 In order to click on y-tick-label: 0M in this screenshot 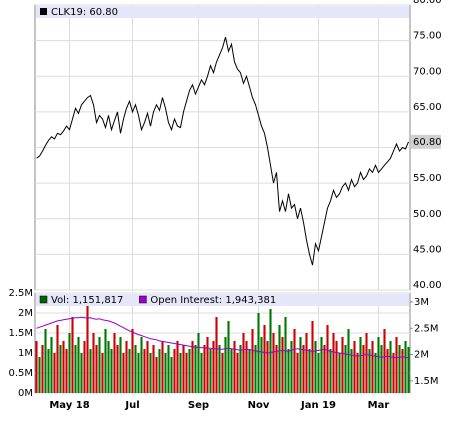, I will do `click(25, 393)`.